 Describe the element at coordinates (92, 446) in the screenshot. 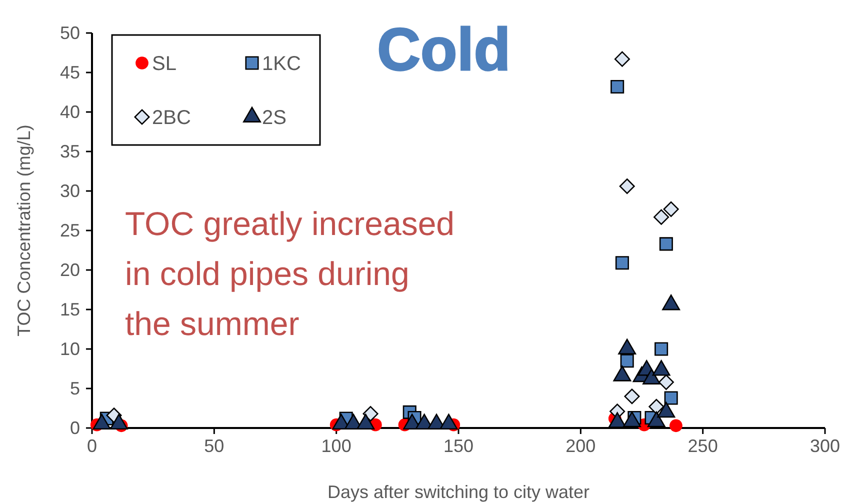

I see `x-tick-label: 0` at that location.